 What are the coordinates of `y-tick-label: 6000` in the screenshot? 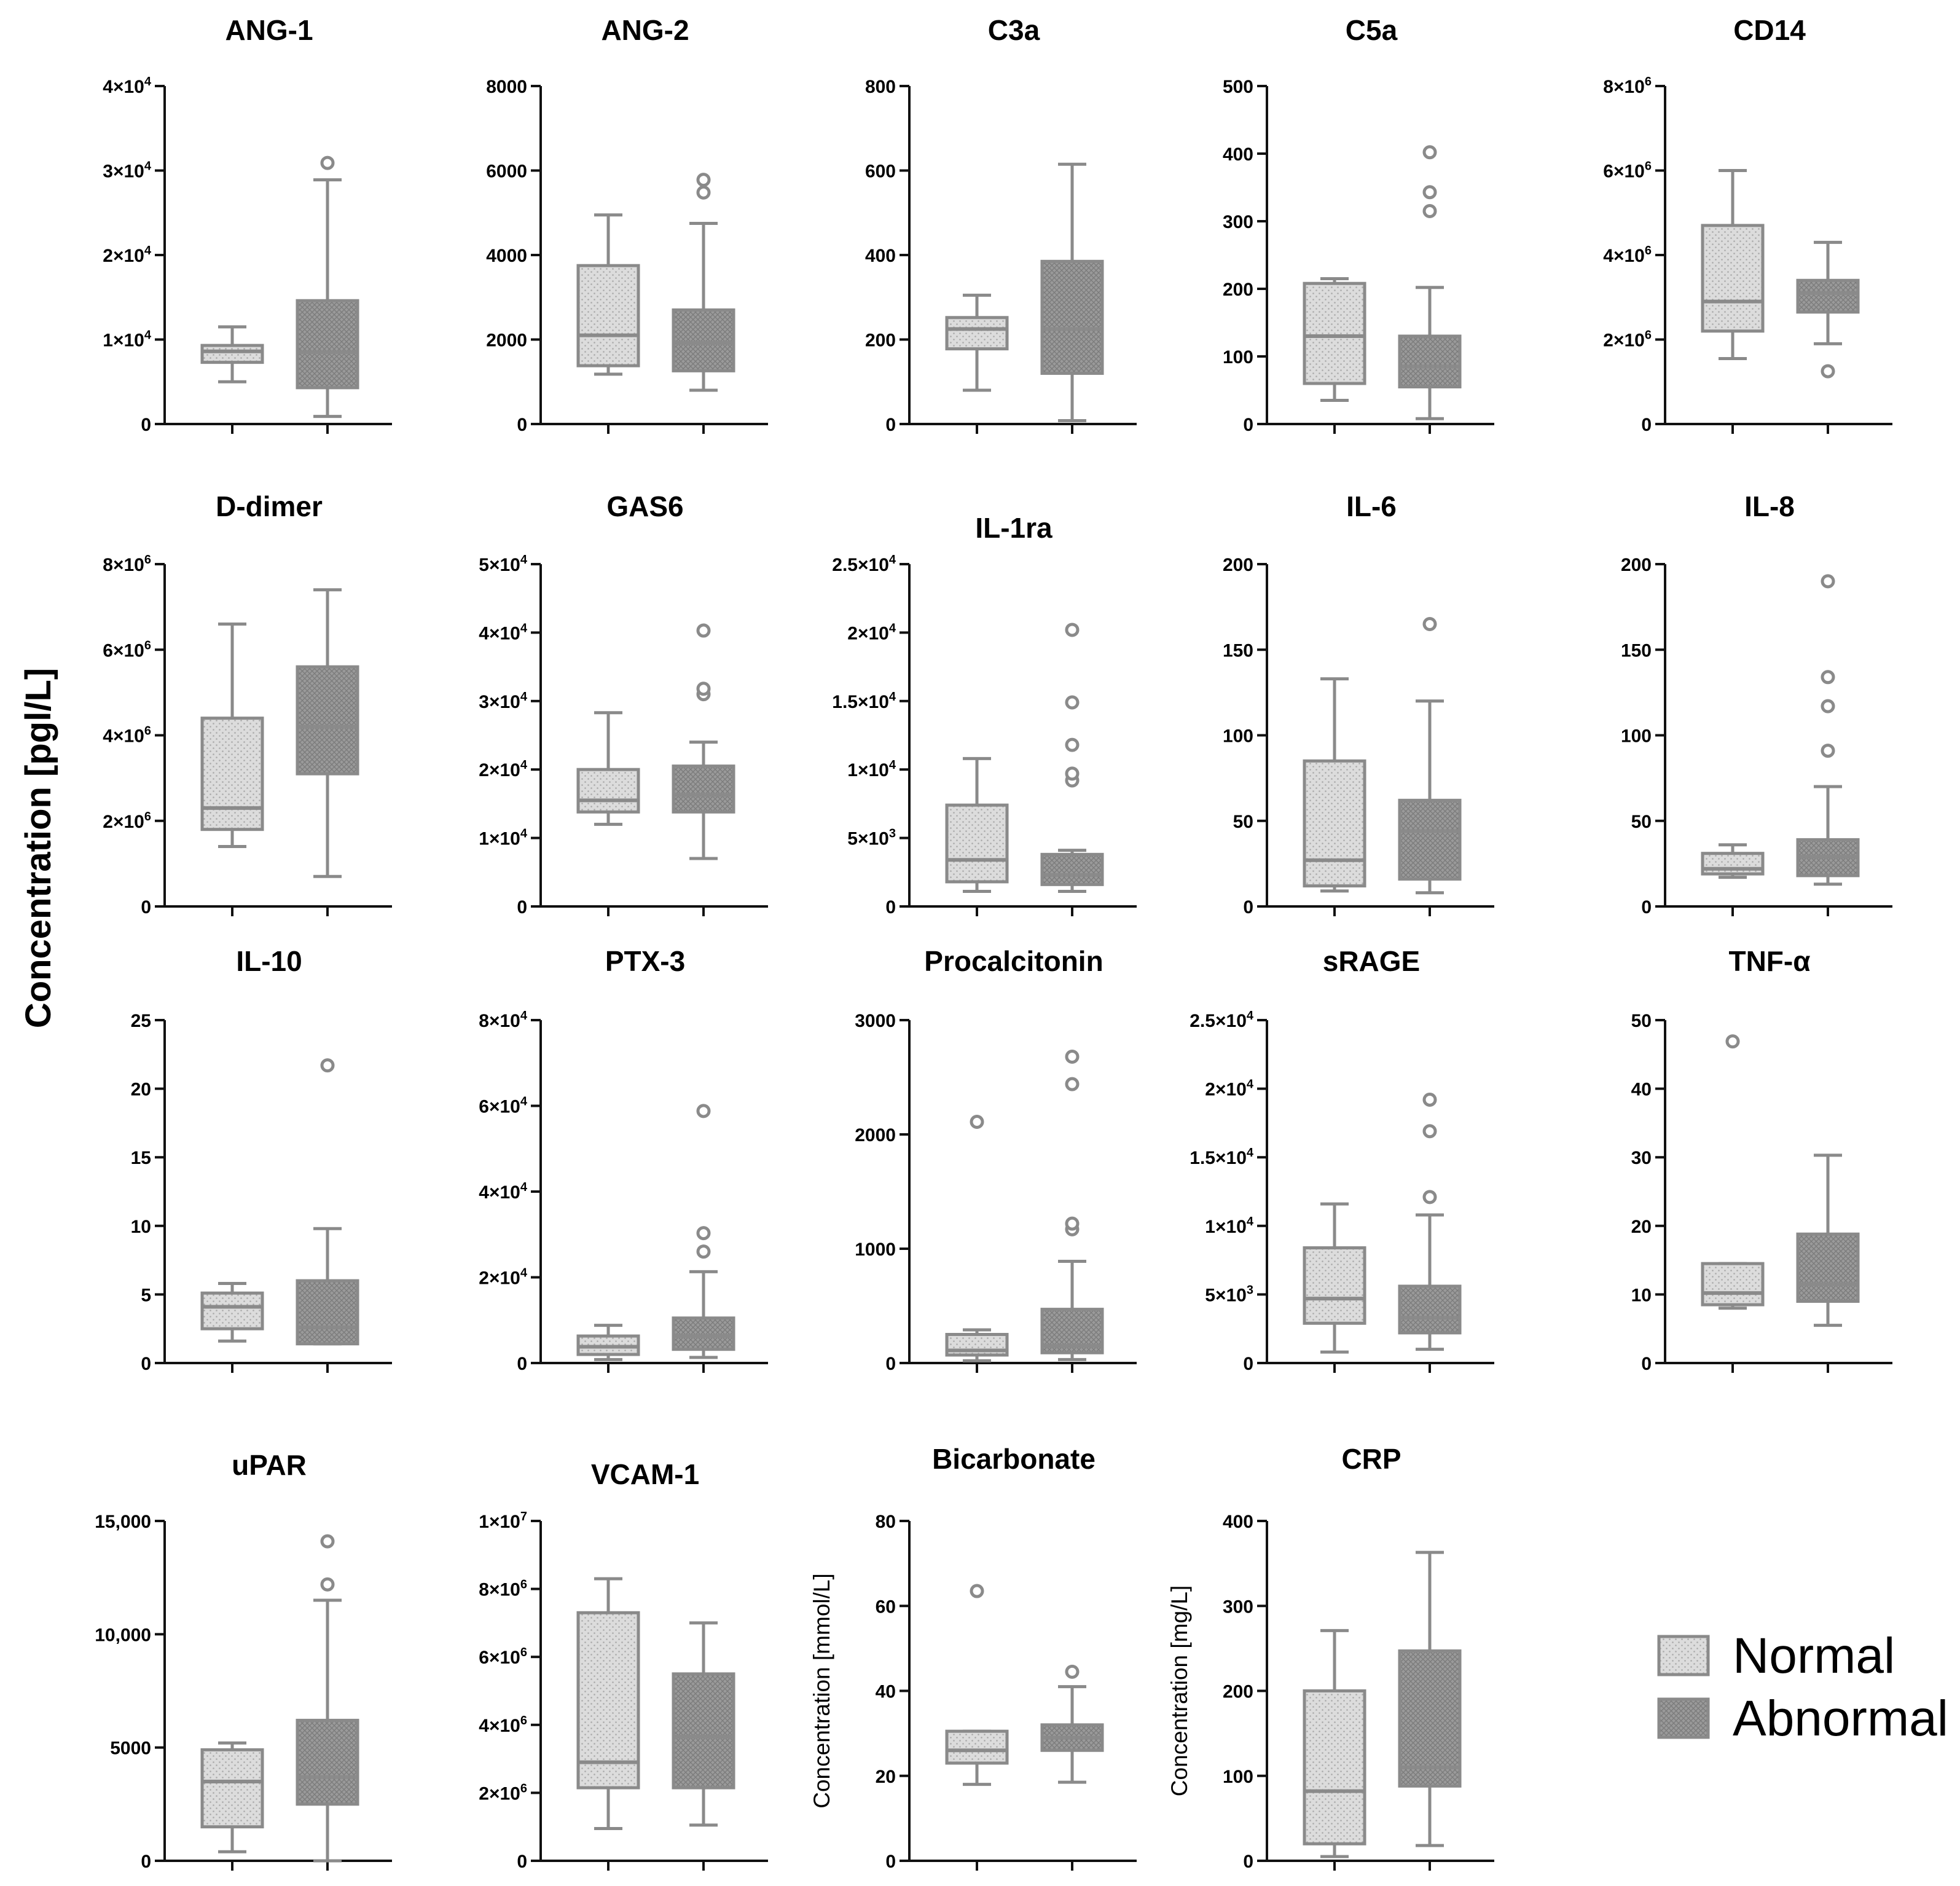 It's located at (506, 172).